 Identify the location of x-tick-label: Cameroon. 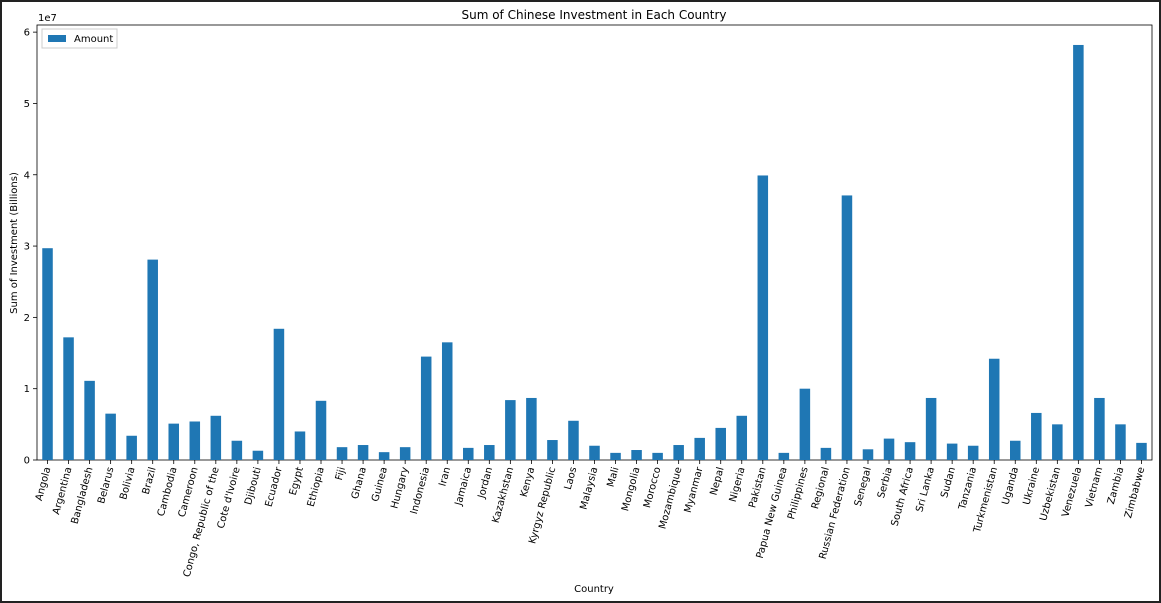
(189, 492).